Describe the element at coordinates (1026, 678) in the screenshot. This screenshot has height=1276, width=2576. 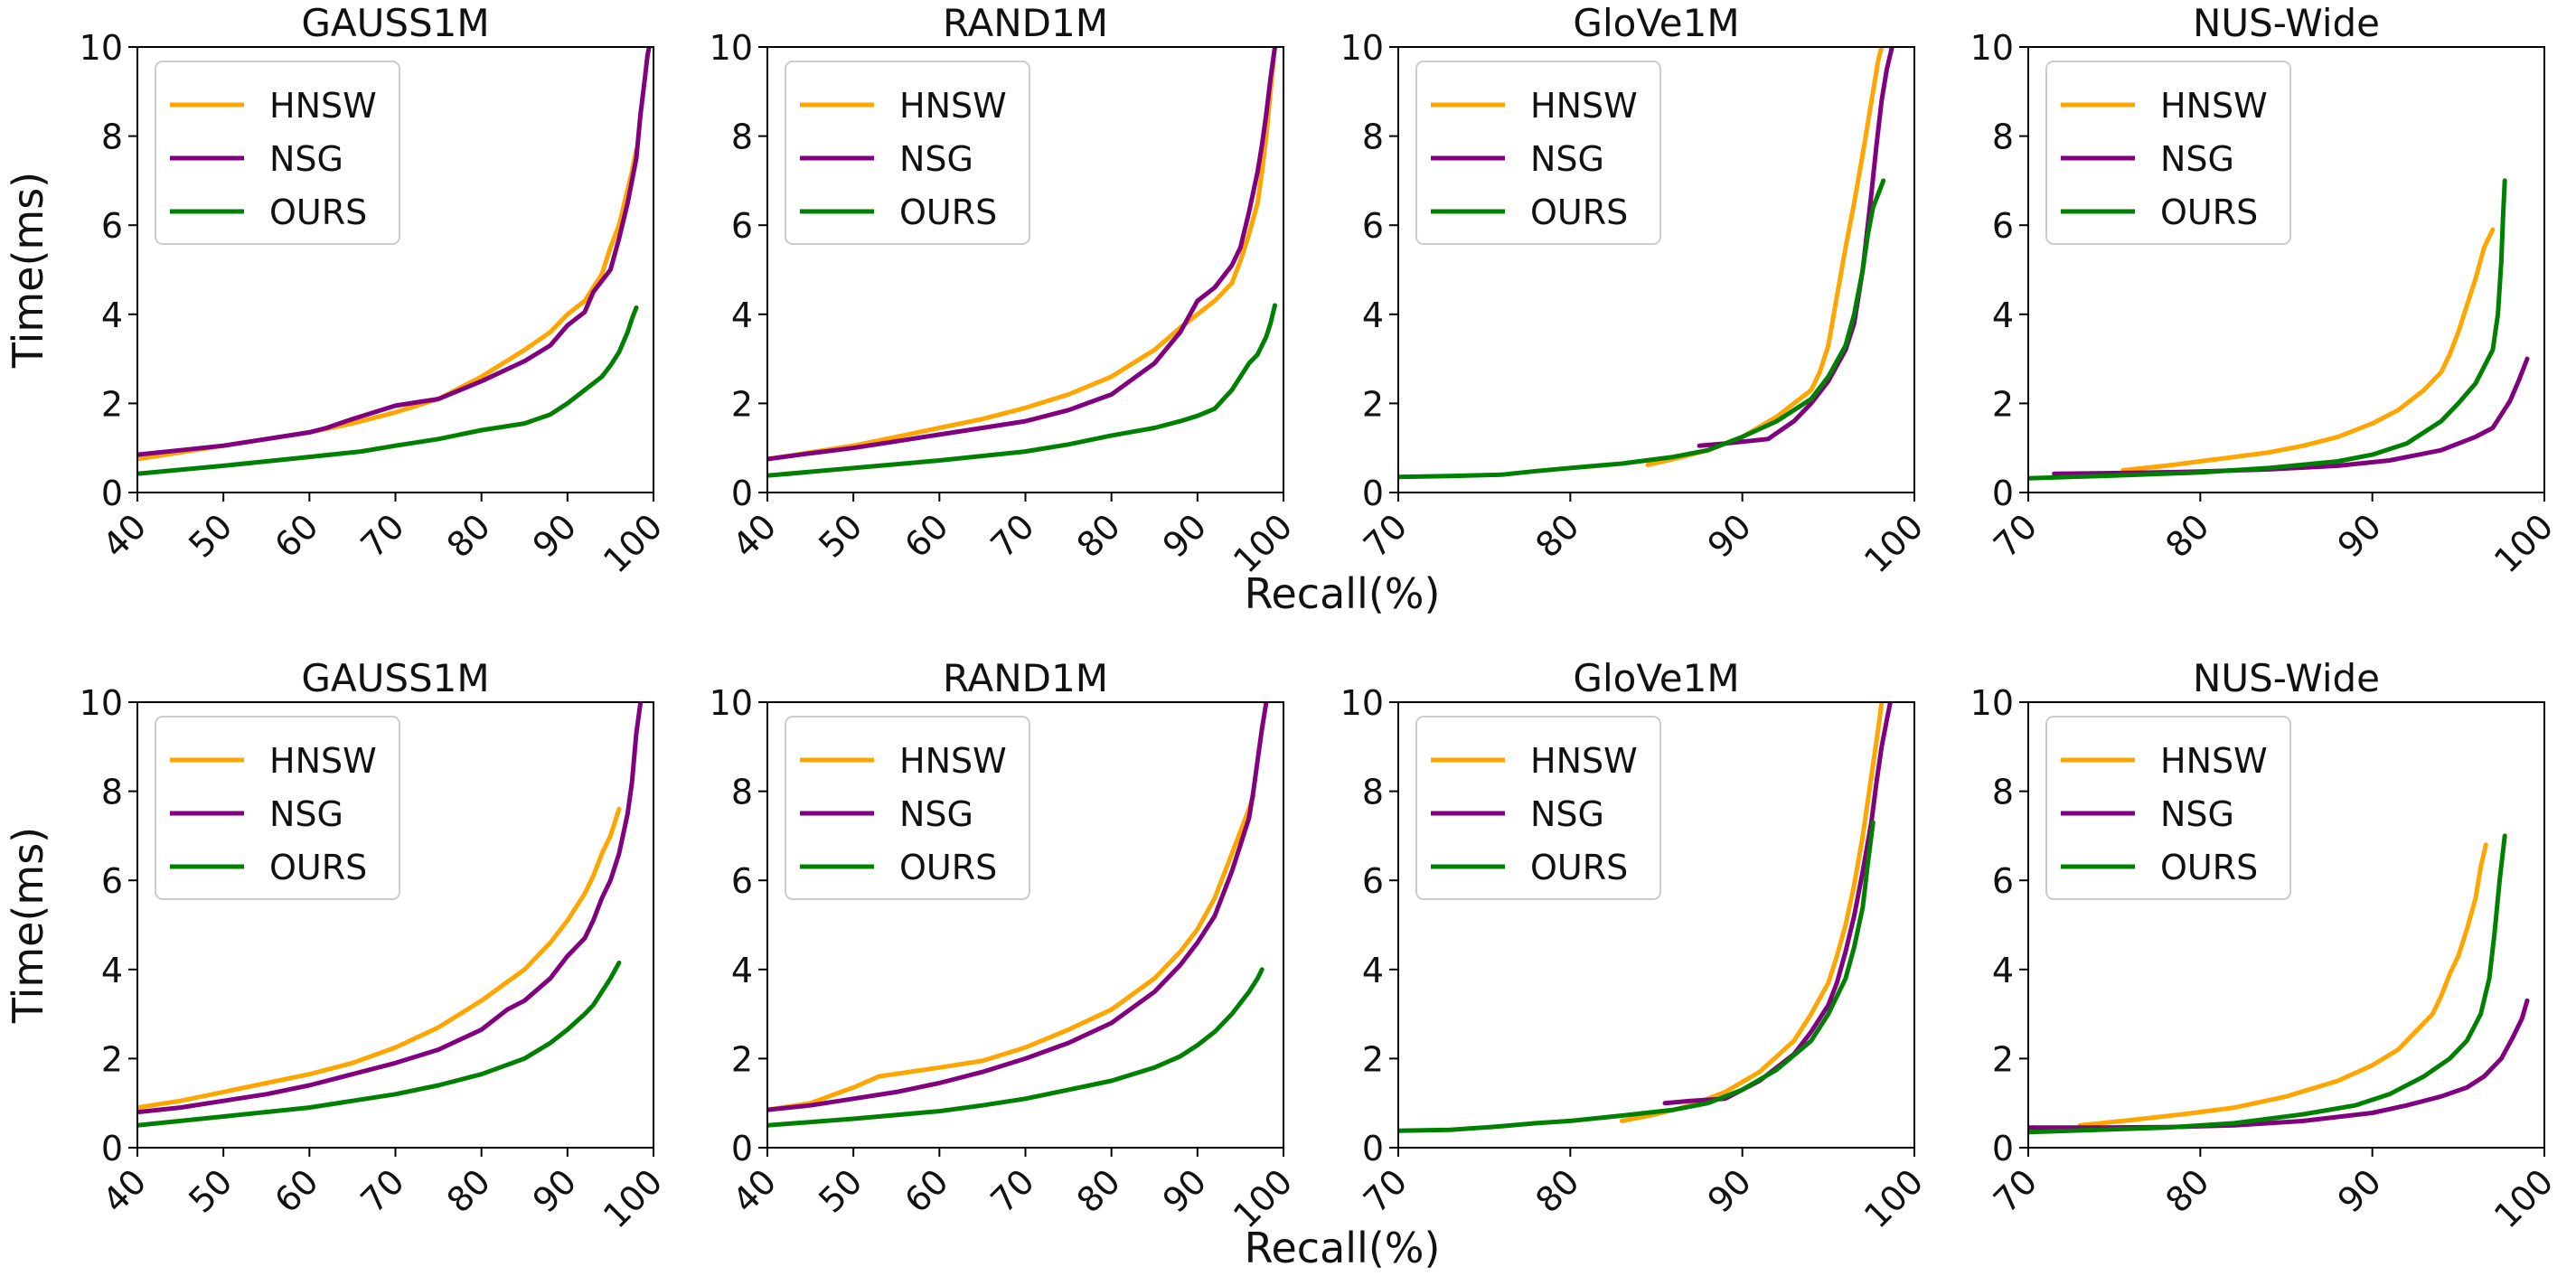
I see `chart-title: RAND1M` at that location.